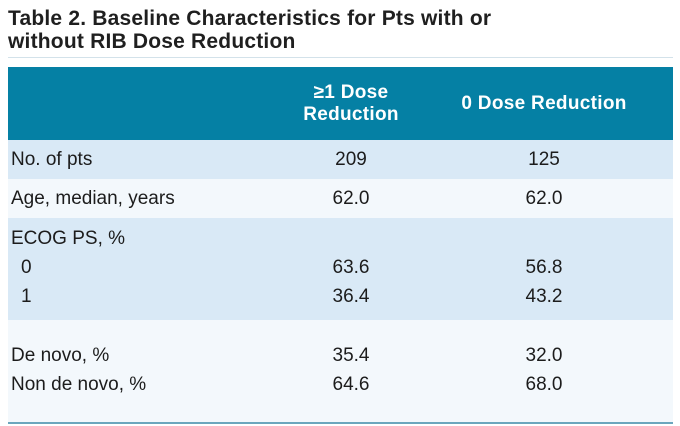 The image size is (680, 426). I want to click on cell-value-0-dose-reduction: 56.8, so click(544, 267).